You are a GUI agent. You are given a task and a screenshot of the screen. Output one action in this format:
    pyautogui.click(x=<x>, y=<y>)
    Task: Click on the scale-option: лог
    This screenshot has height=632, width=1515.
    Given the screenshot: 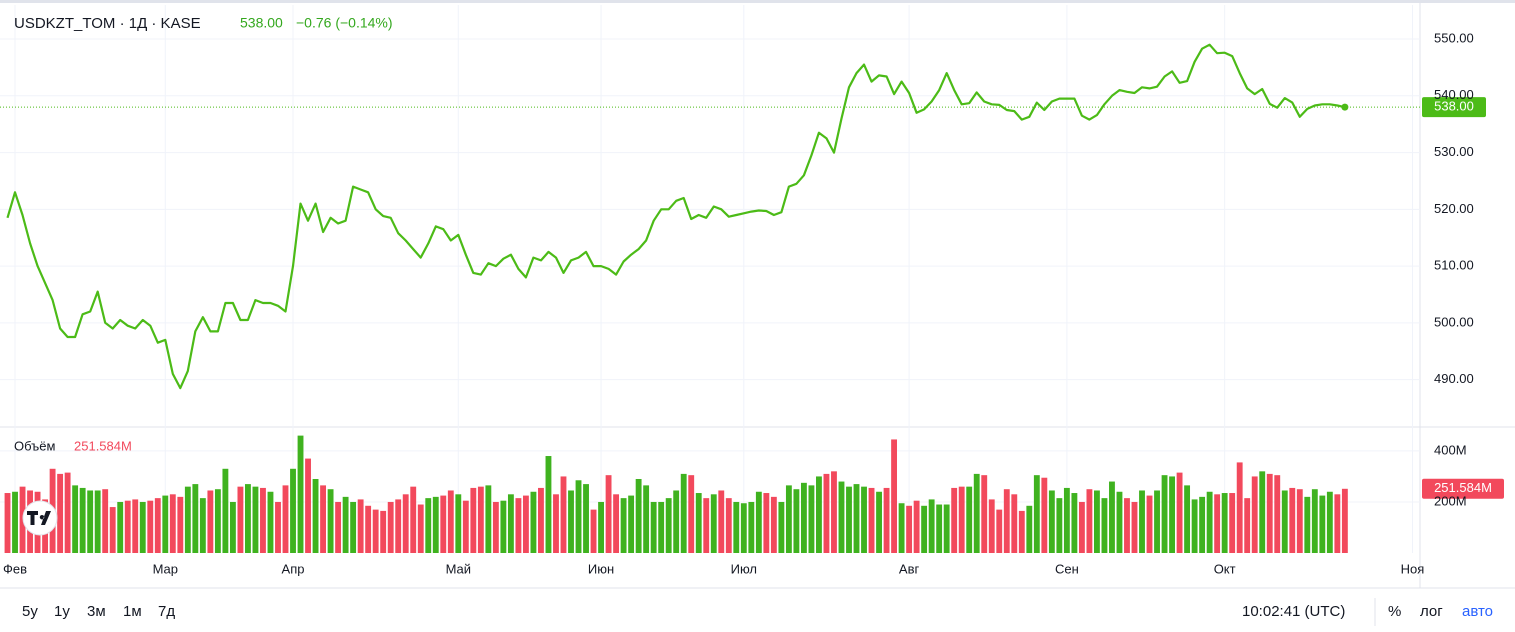 What is the action you would take?
    pyautogui.click(x=1431, y=611)
    